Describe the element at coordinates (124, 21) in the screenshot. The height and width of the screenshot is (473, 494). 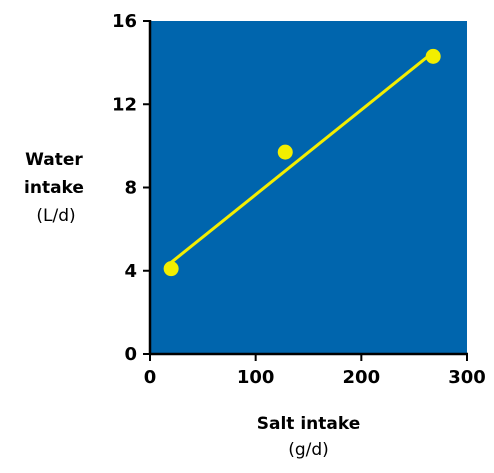
I see `y-tick-label: 16` at that location.